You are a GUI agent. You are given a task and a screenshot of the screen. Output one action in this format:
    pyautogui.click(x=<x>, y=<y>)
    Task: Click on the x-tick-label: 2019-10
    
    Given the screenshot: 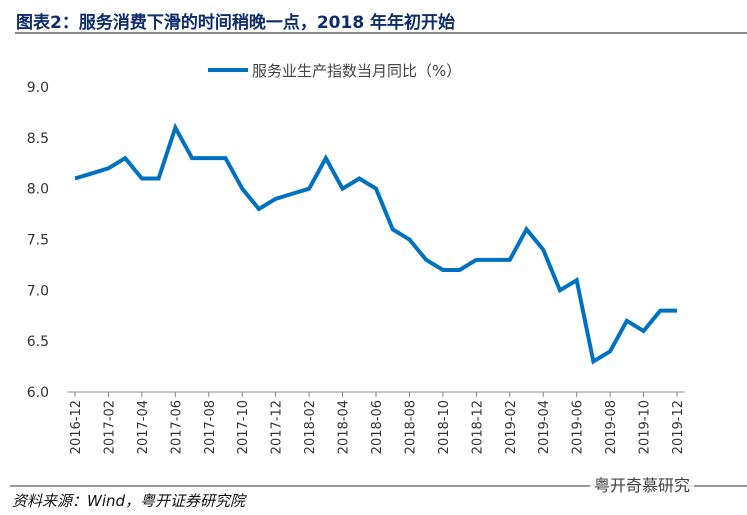 What is the action you would take?
    pyautogui.click(x=645, y=427)
    